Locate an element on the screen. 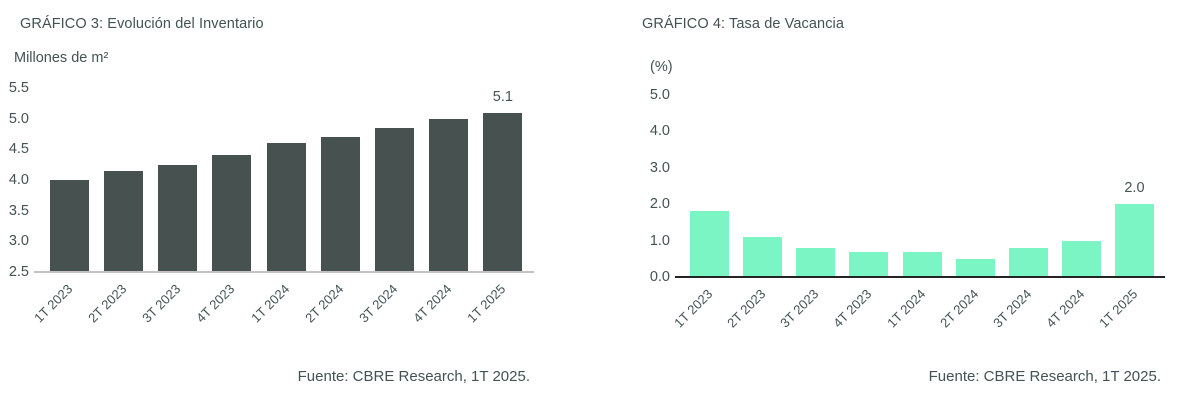  bar-value-label: 2.0 is located at coordinates (1134, 188).